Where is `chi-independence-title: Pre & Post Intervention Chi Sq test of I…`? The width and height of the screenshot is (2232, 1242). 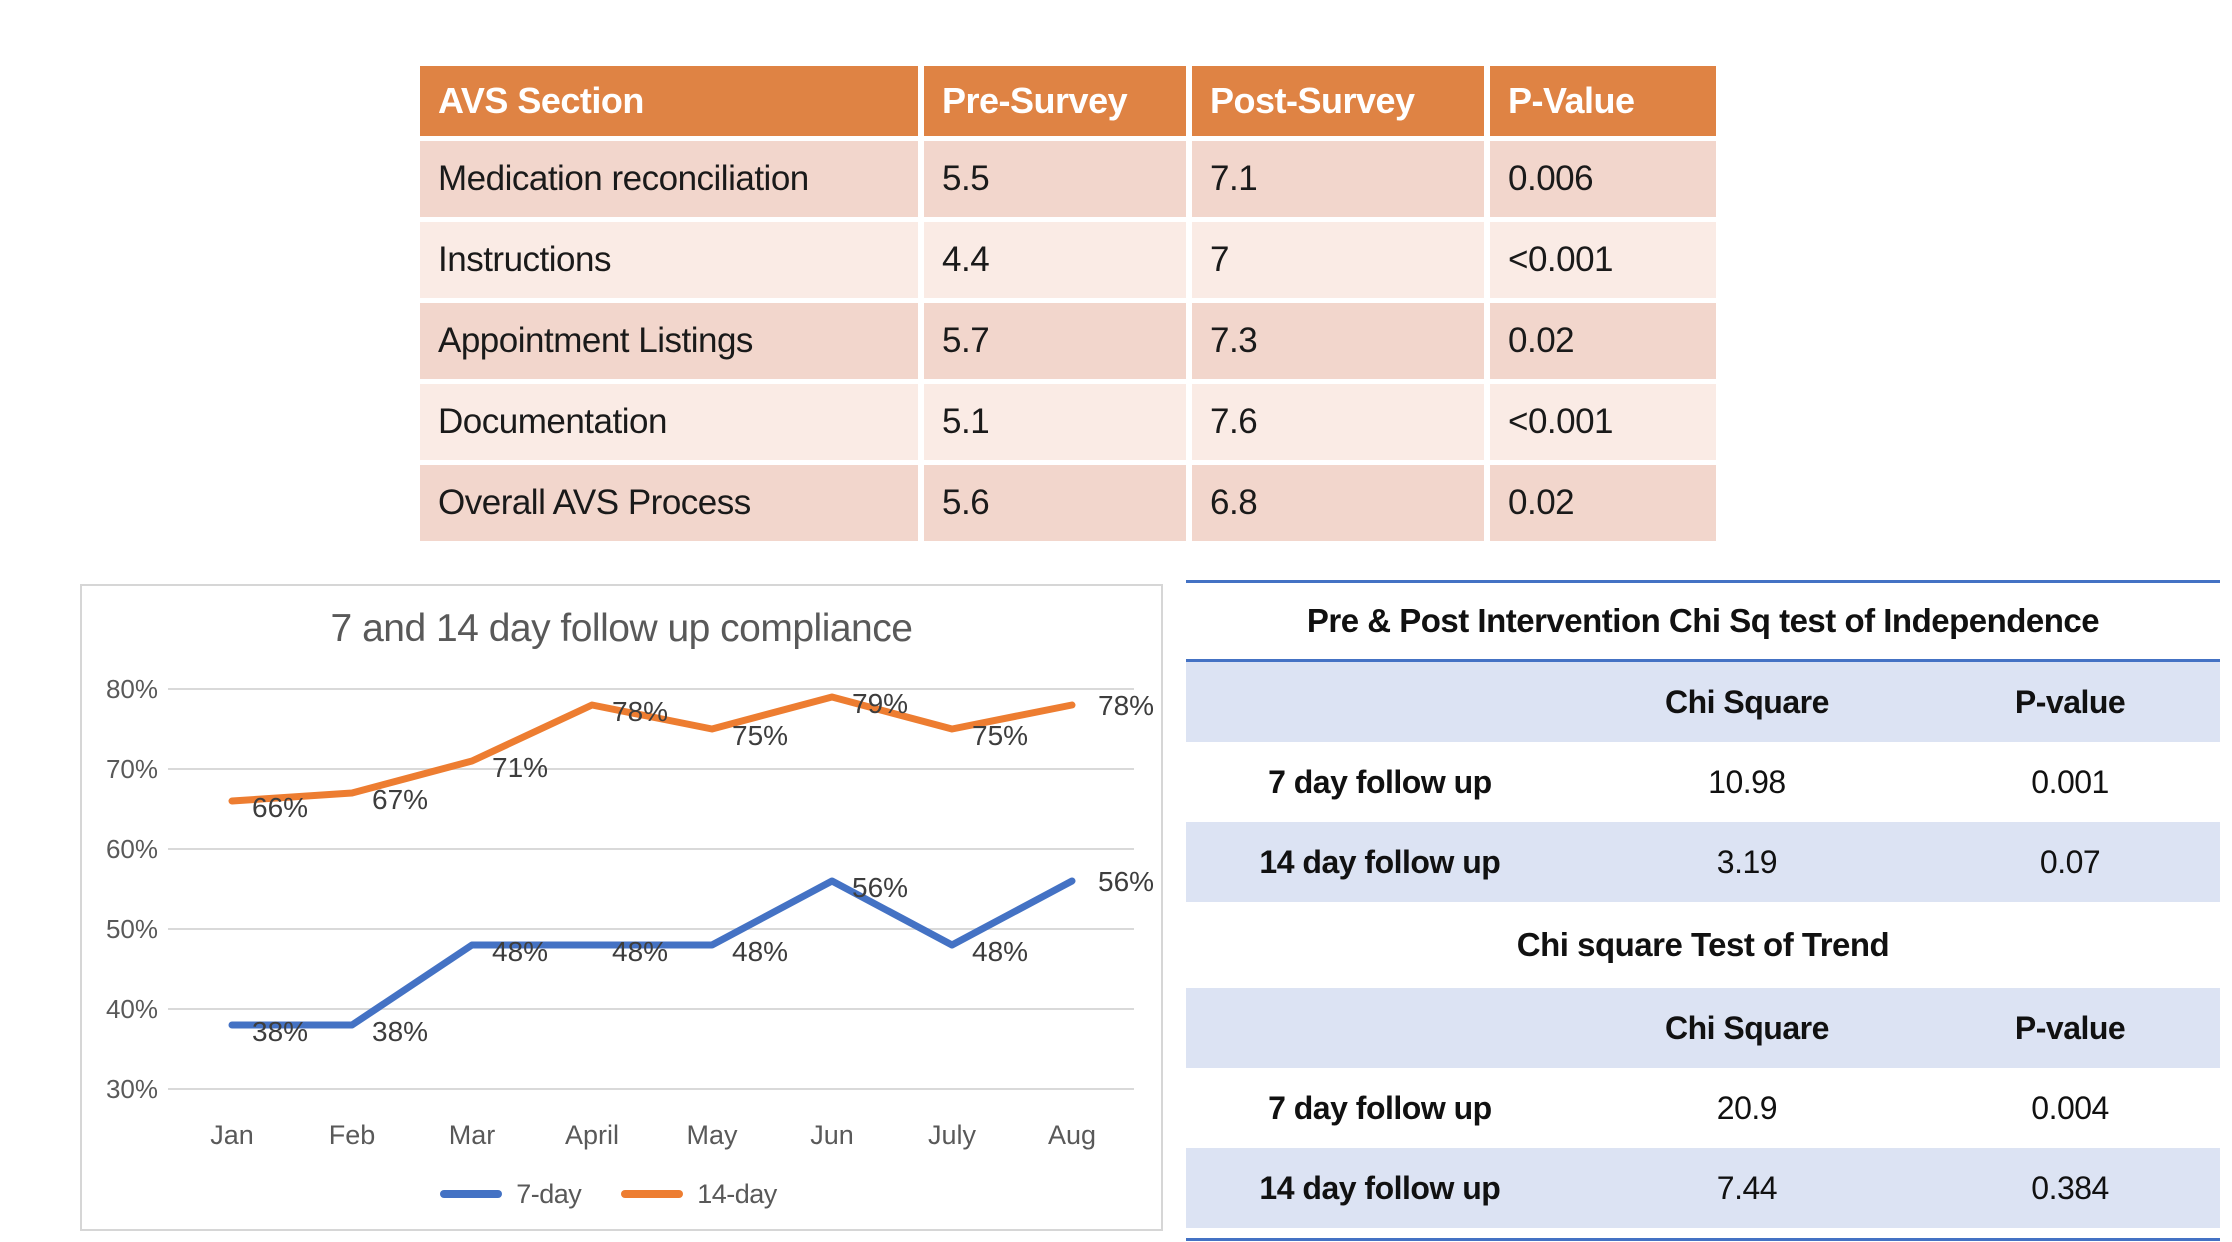 chi-independence-title: Pre & Post Intervention Chi Sq test of I… is located at coordinates (1703, 620).